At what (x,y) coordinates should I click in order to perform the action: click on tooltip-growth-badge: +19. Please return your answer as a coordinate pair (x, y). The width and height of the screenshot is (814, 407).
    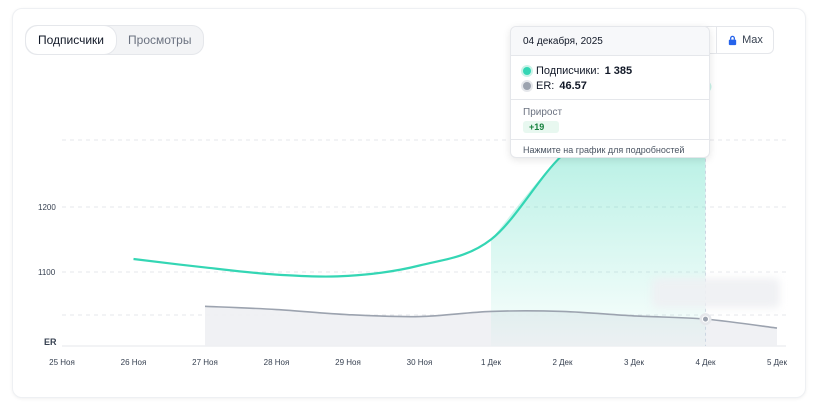
    Looking at the image, I should click on (541, 127).